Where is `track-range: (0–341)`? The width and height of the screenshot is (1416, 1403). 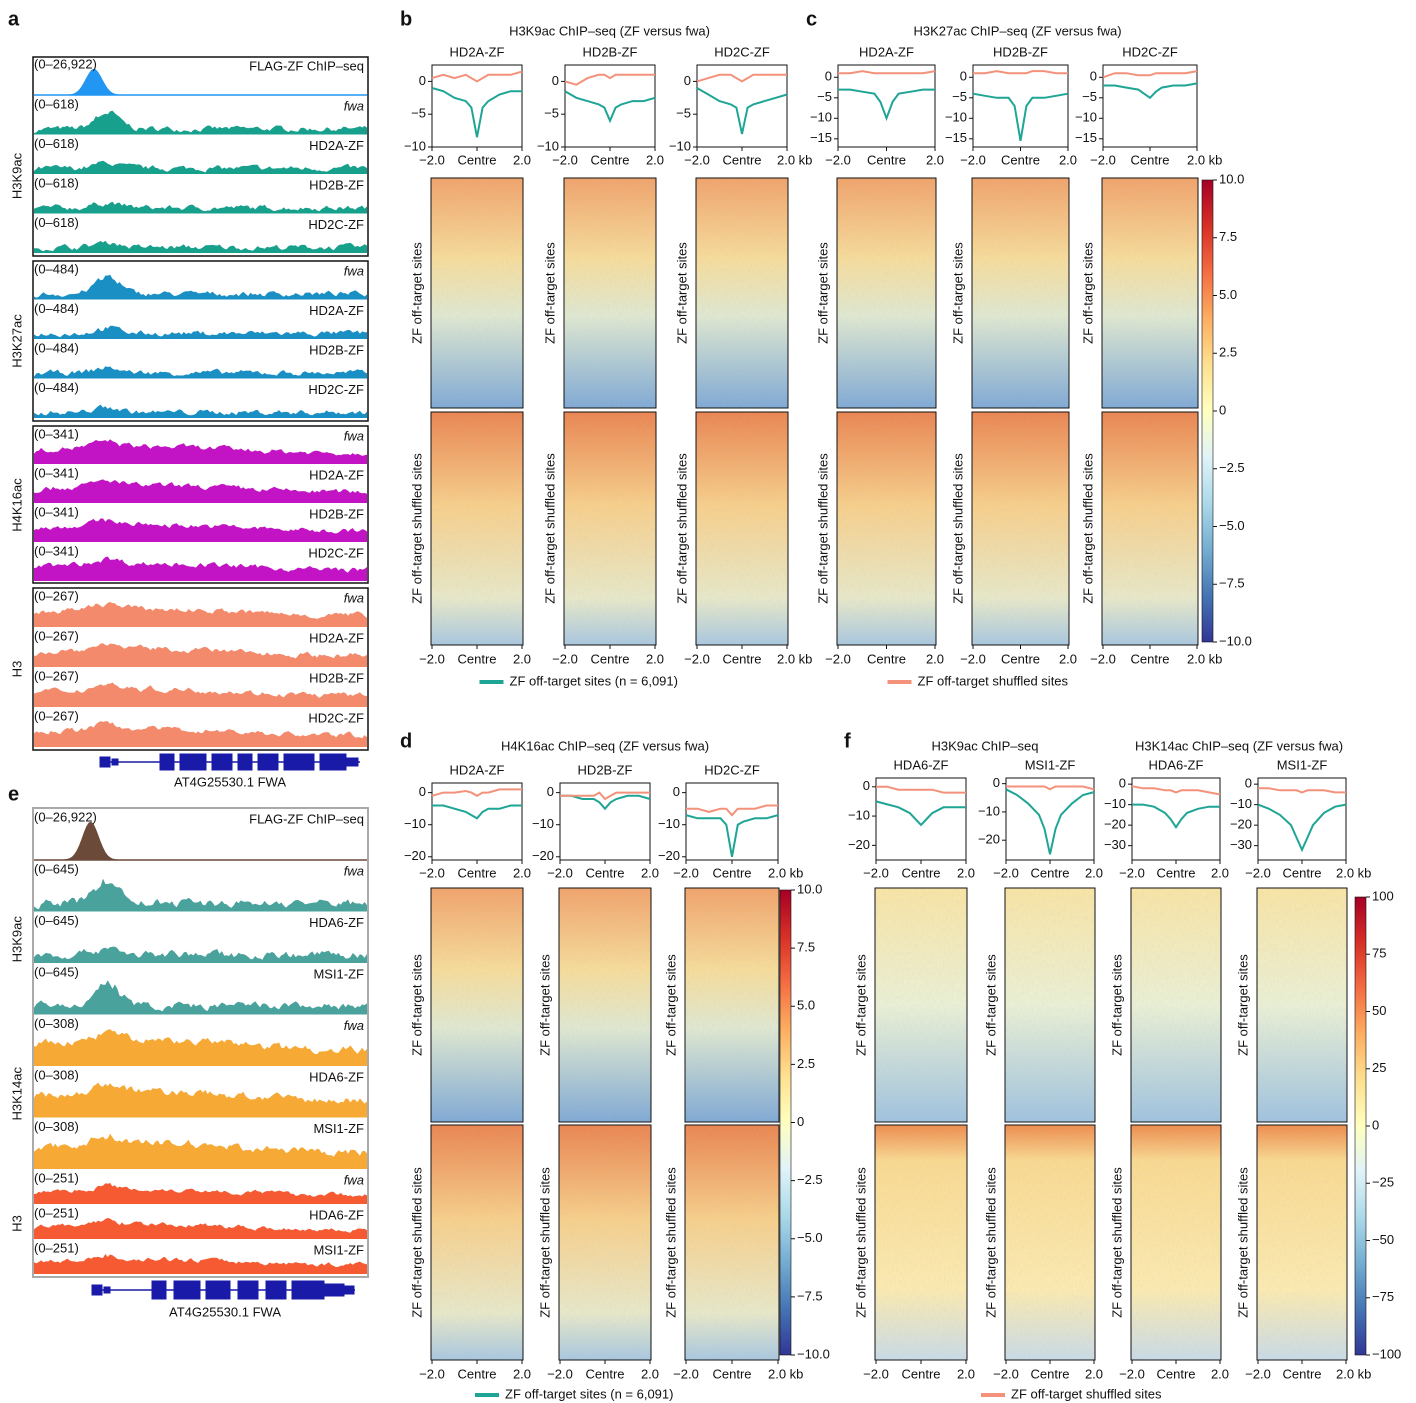
track-range: (0–341) is located at coordinates (56, 472).